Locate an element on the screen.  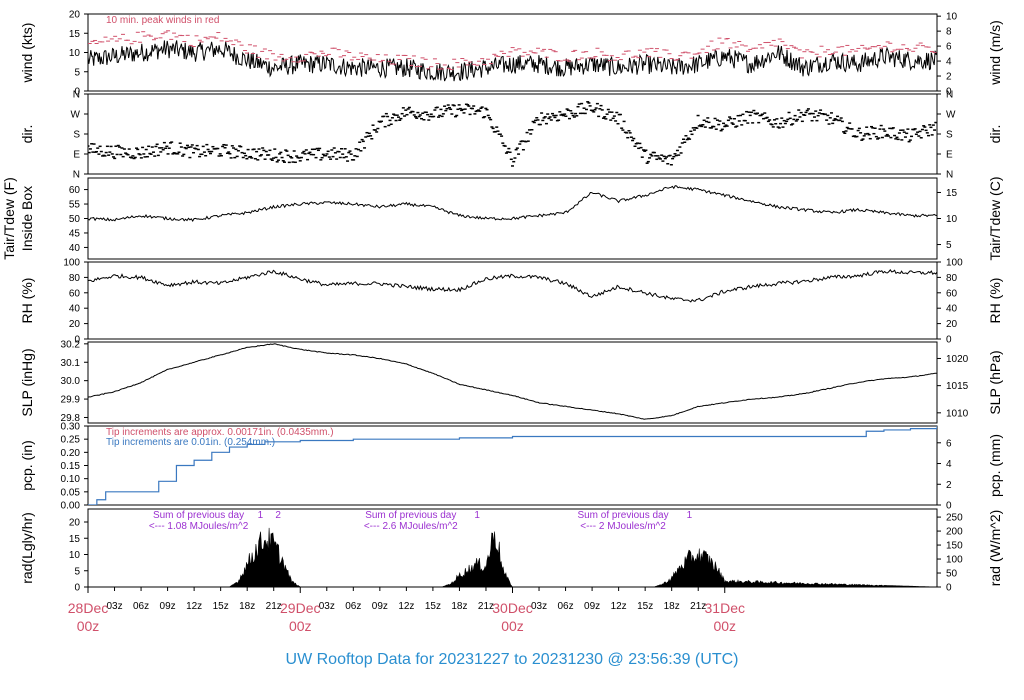
right-tick-label: 1020 is located at coordinates (957, 359).